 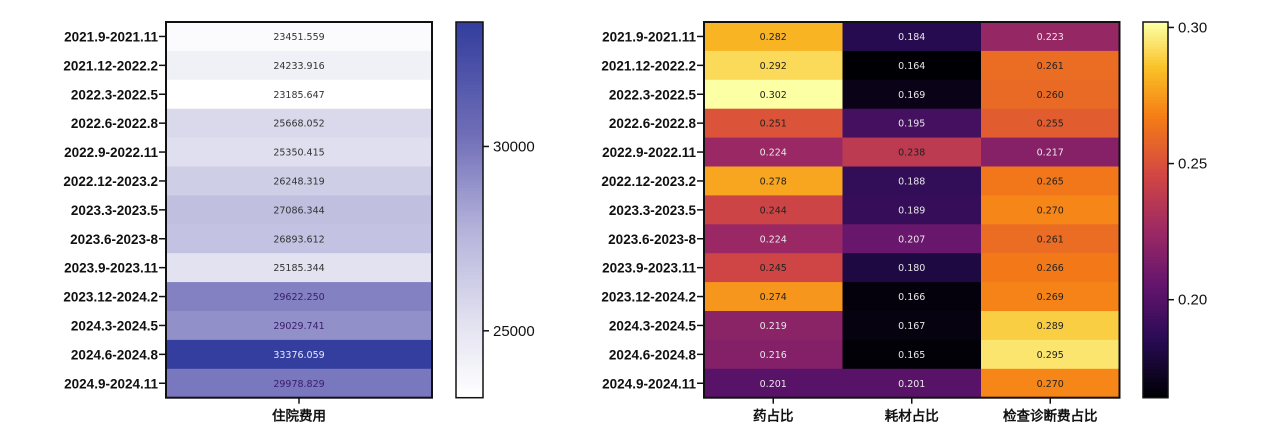 I want to click on cell-value-label: 0.164, so click(x=911, y=66).